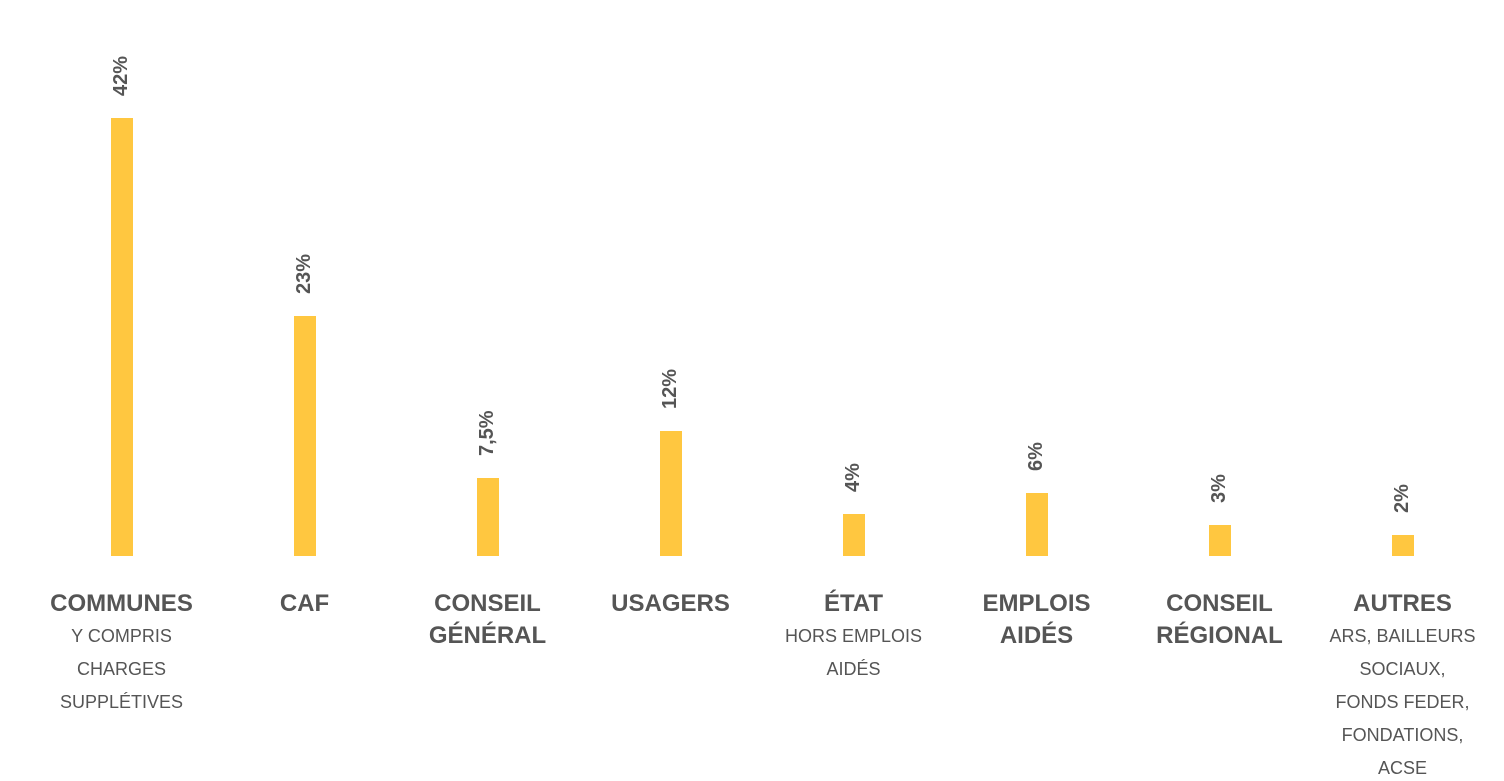  I want to click on value-label: 6%, so click(1036, 457).